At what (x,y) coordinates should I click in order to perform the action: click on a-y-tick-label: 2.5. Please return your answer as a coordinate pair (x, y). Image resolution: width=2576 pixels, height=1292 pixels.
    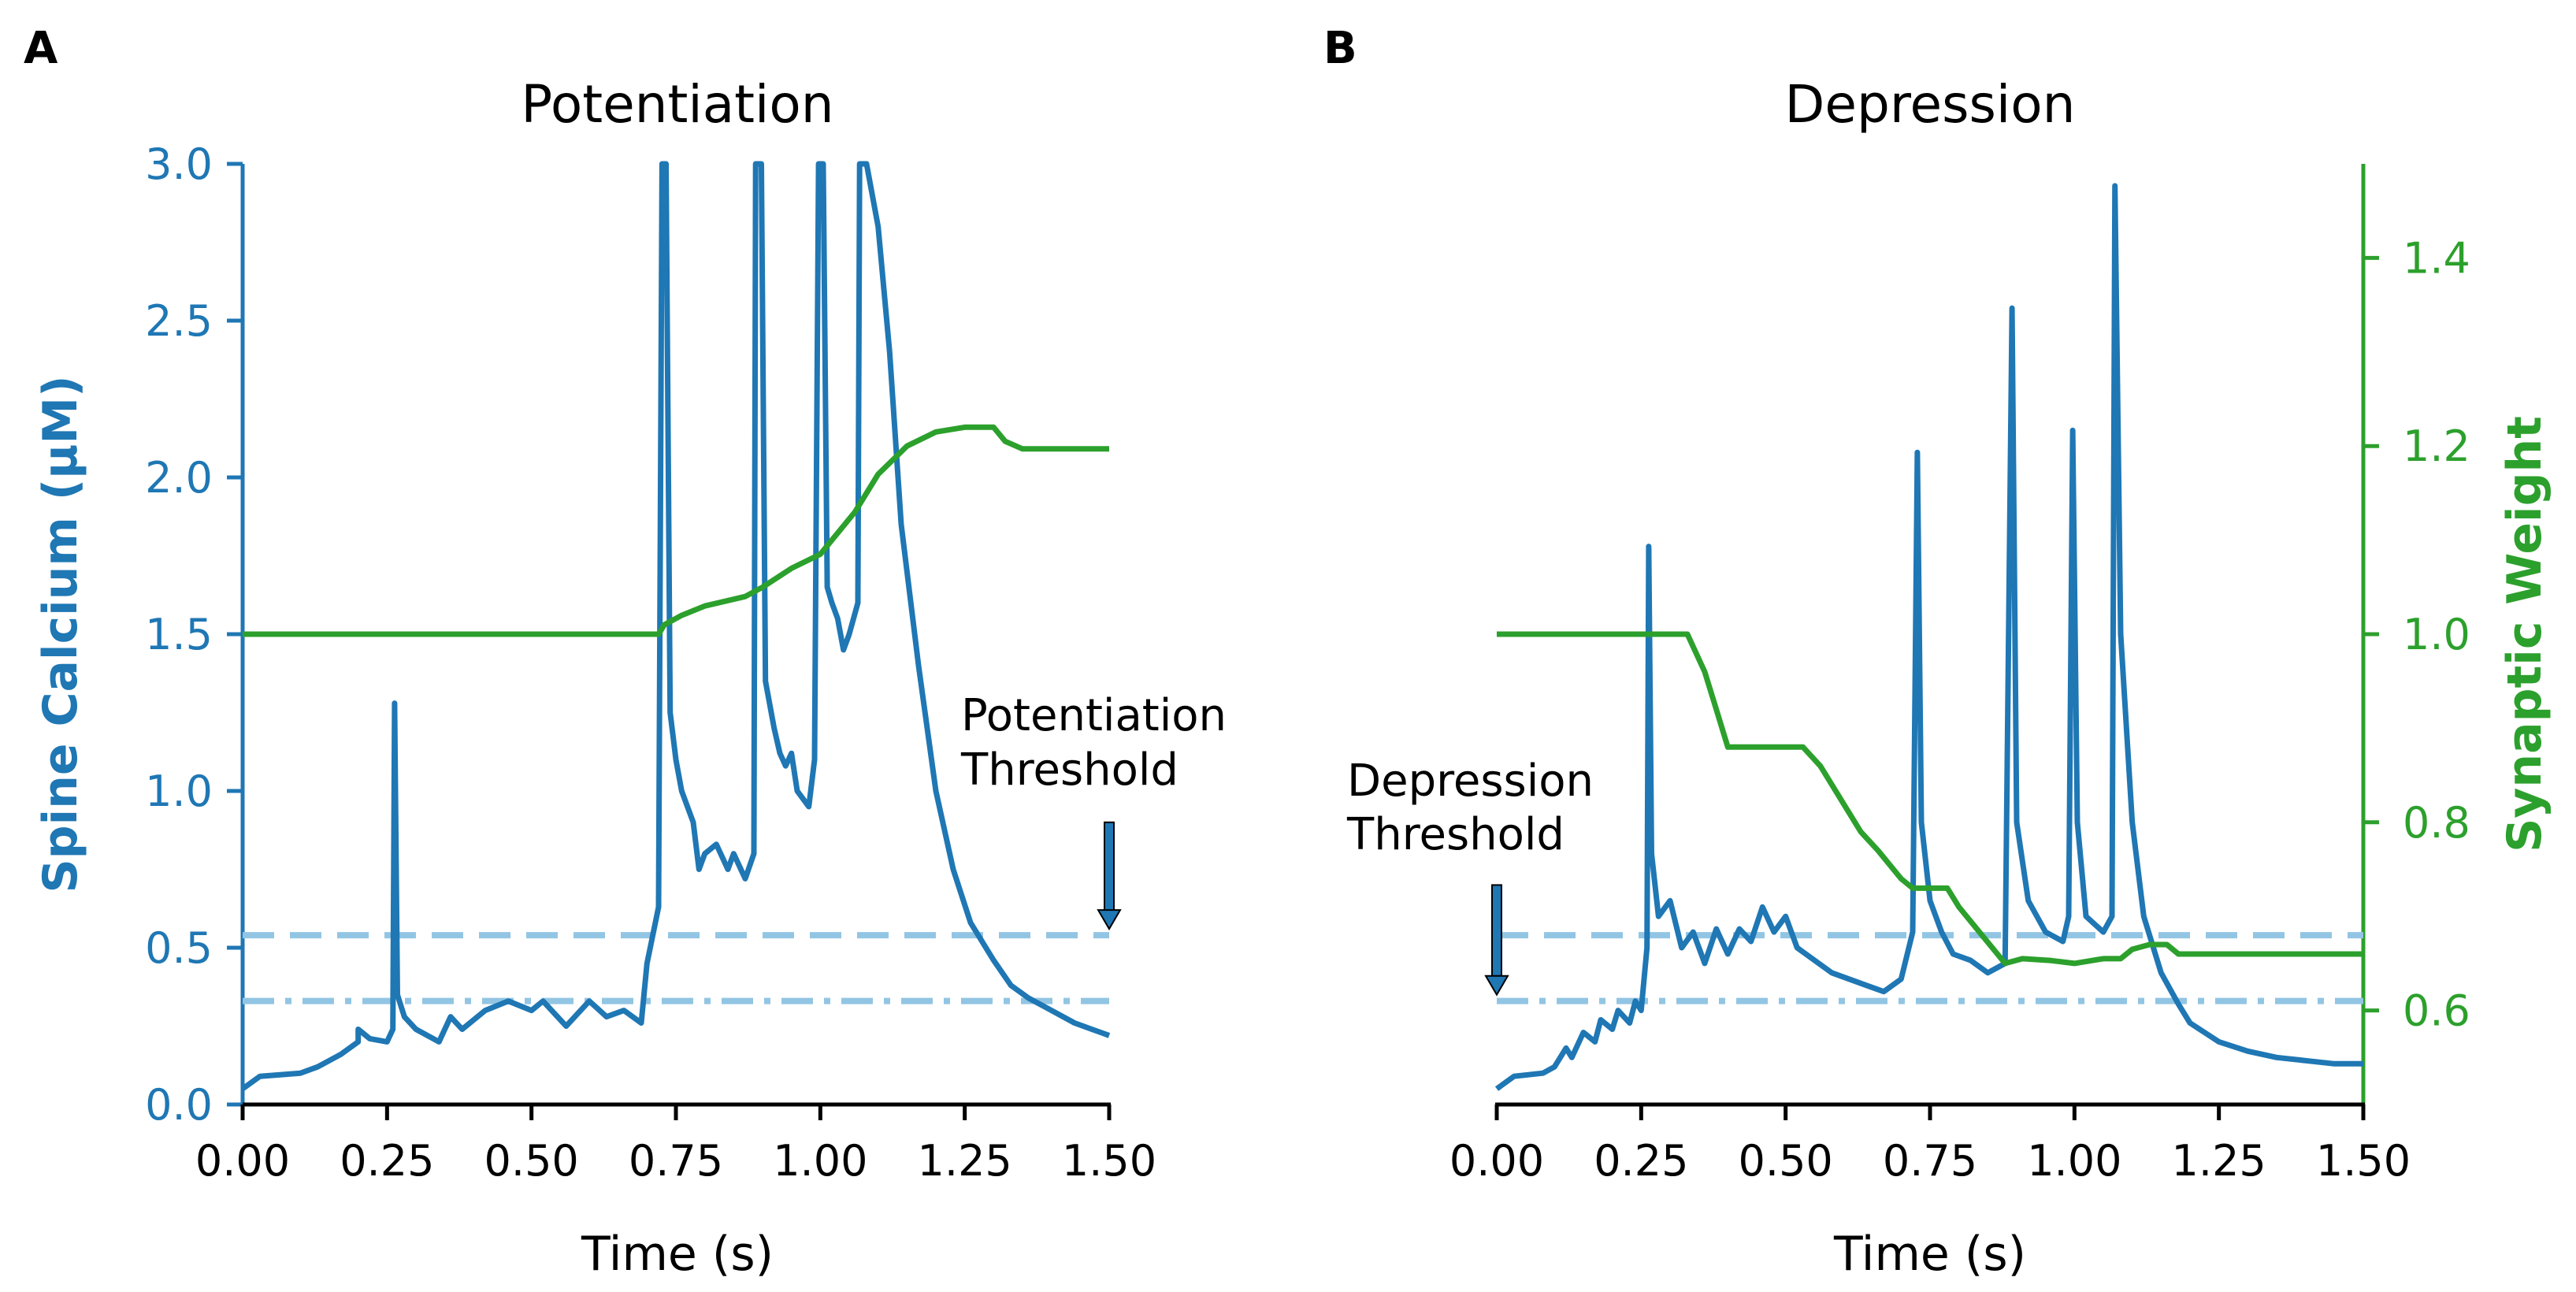
    Looking at the image, I should click on (179, 321).